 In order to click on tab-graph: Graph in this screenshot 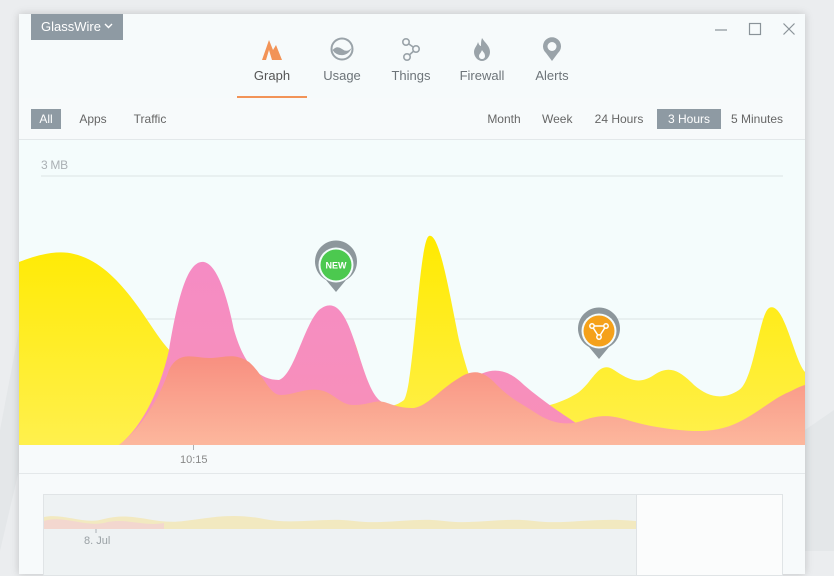, I will do `click(272, 67)`.